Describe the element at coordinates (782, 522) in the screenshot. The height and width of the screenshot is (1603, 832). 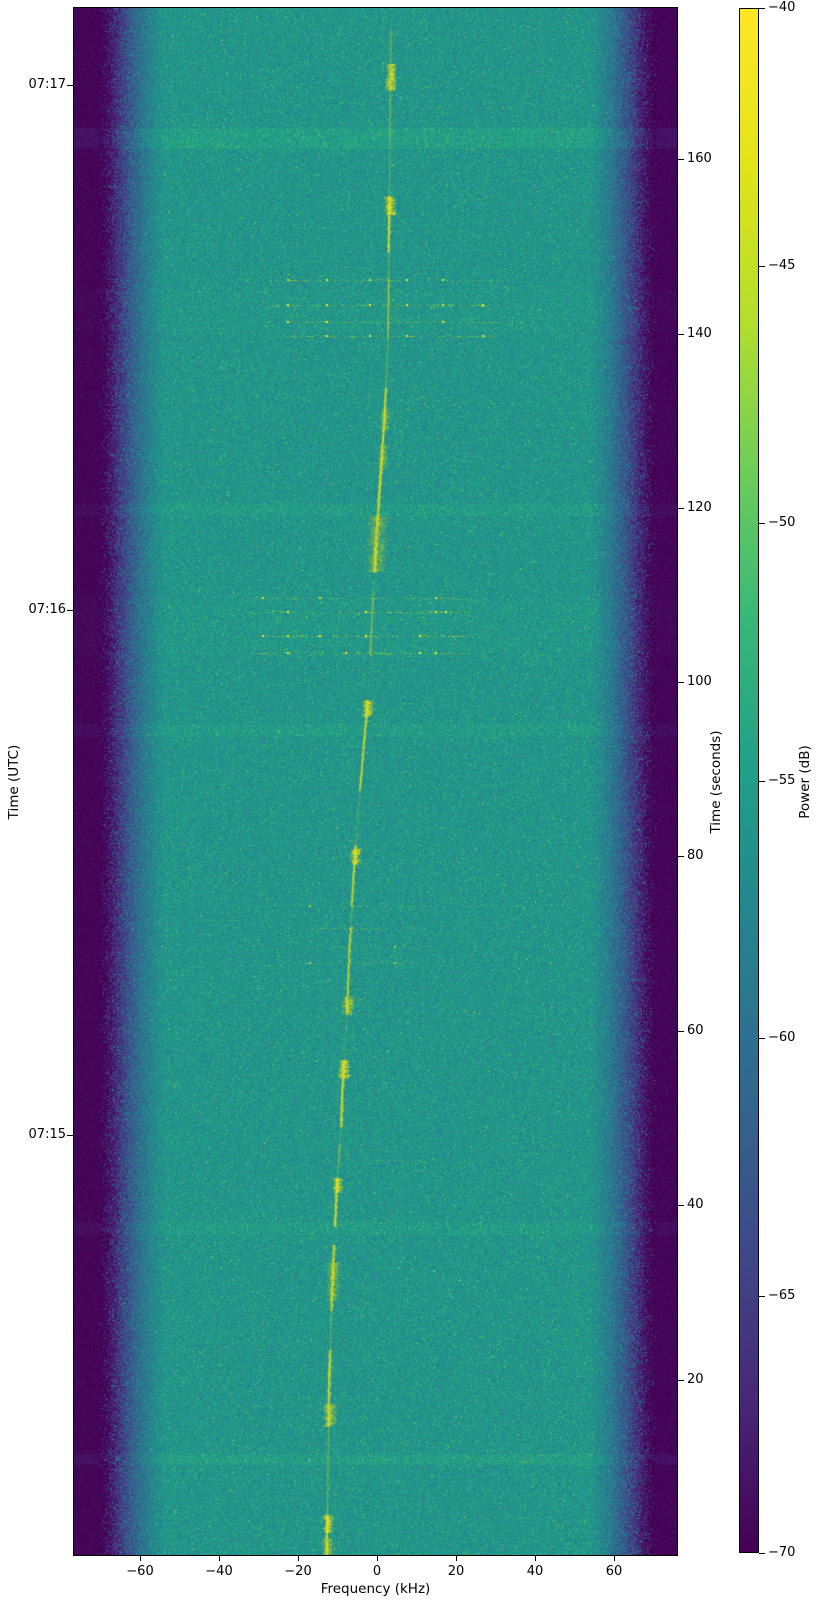
I see `colorbar-tick-label: −50` at that location.